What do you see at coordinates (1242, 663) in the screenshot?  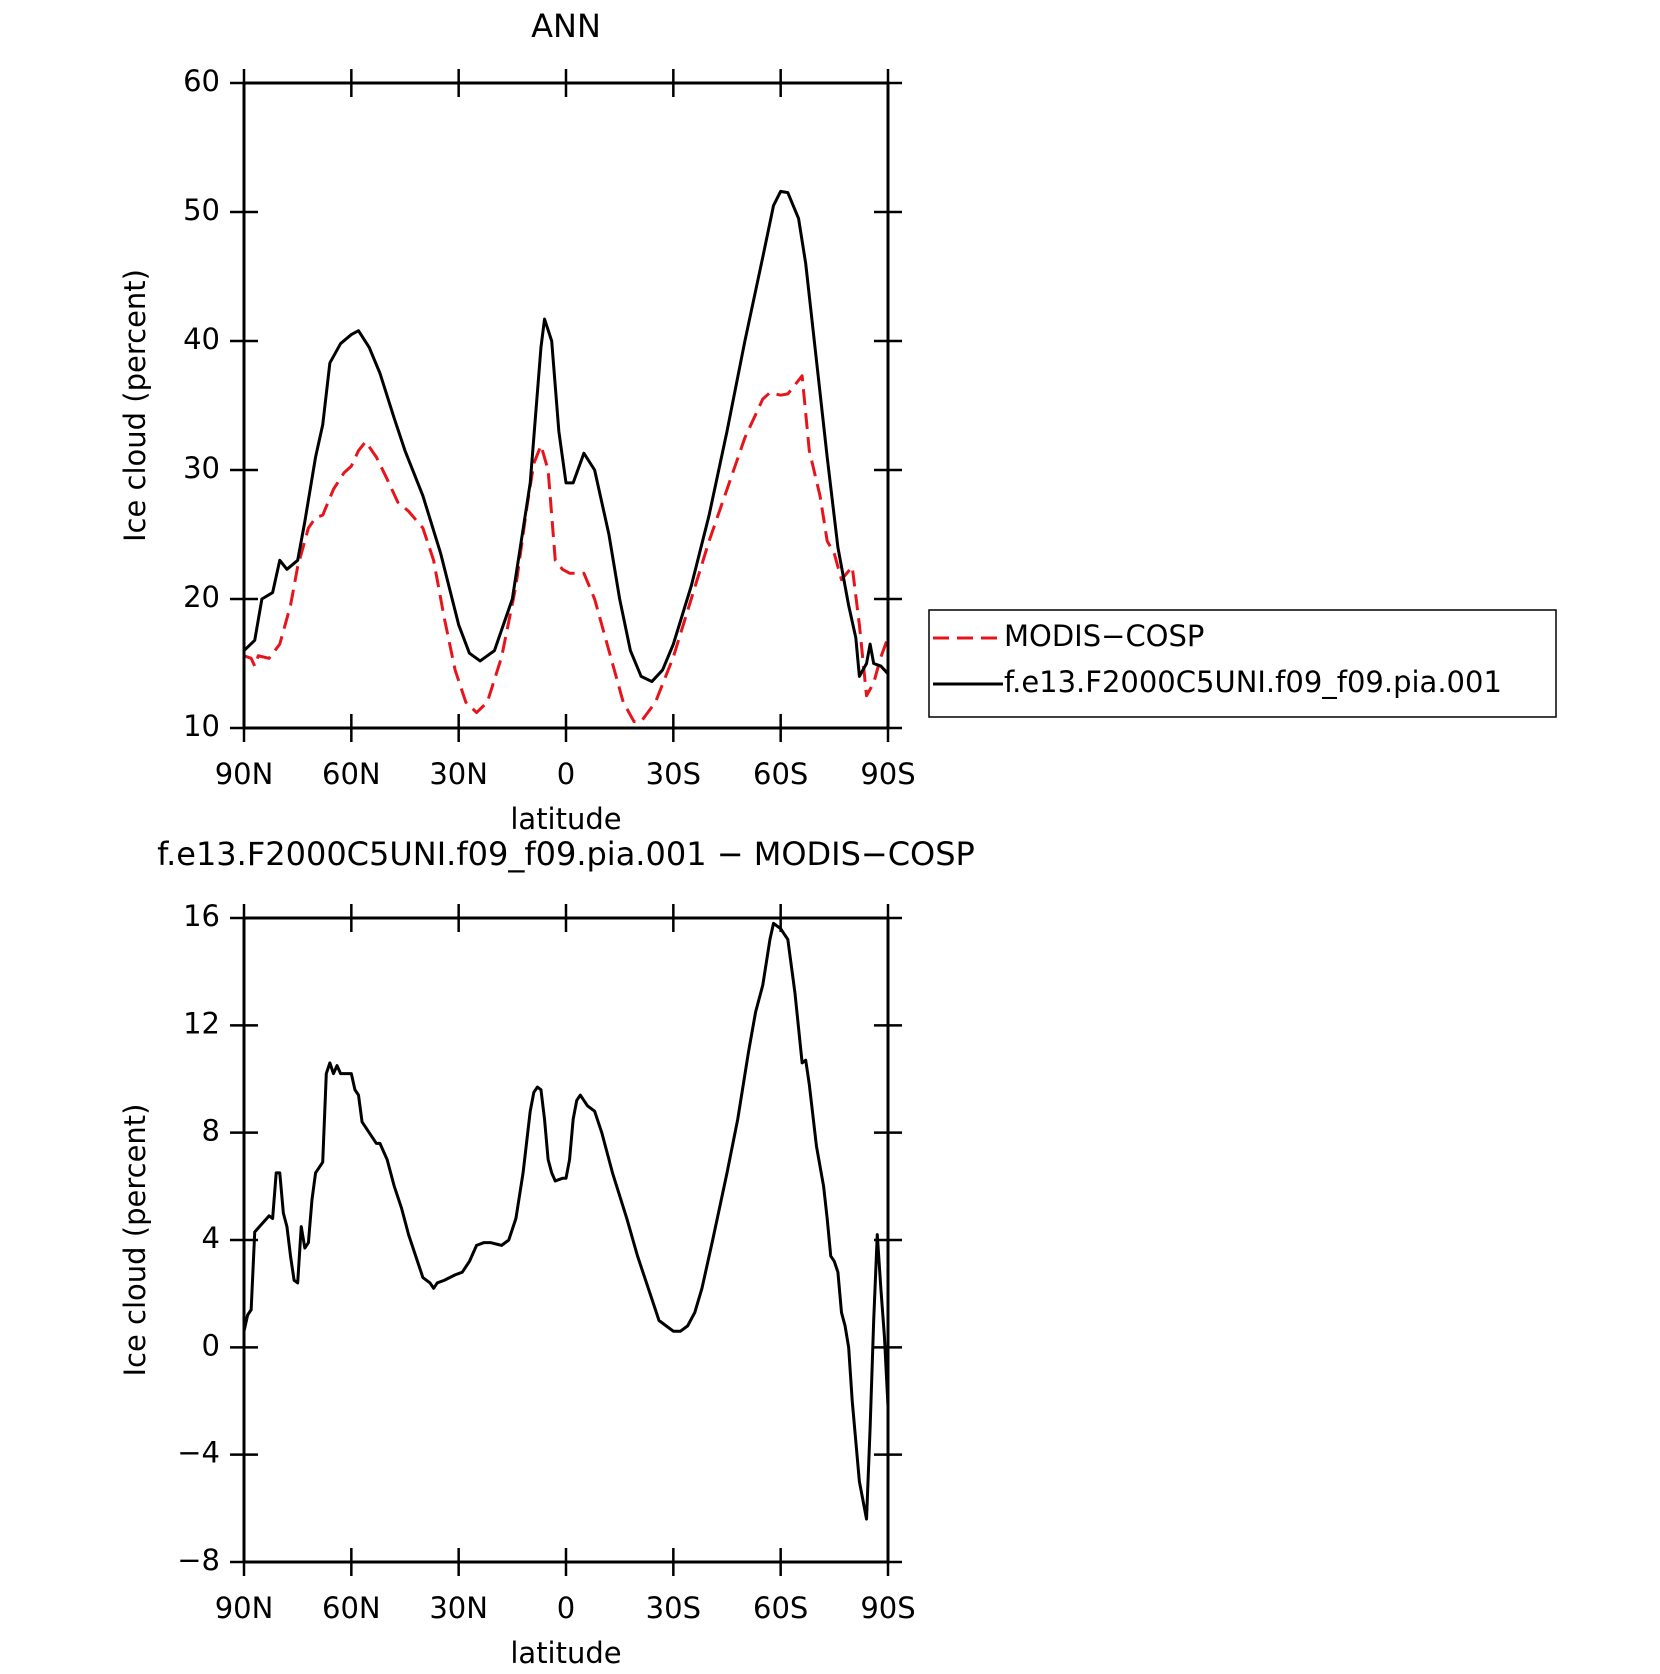 I see `legend-box` at bounding box center [1242, 663].